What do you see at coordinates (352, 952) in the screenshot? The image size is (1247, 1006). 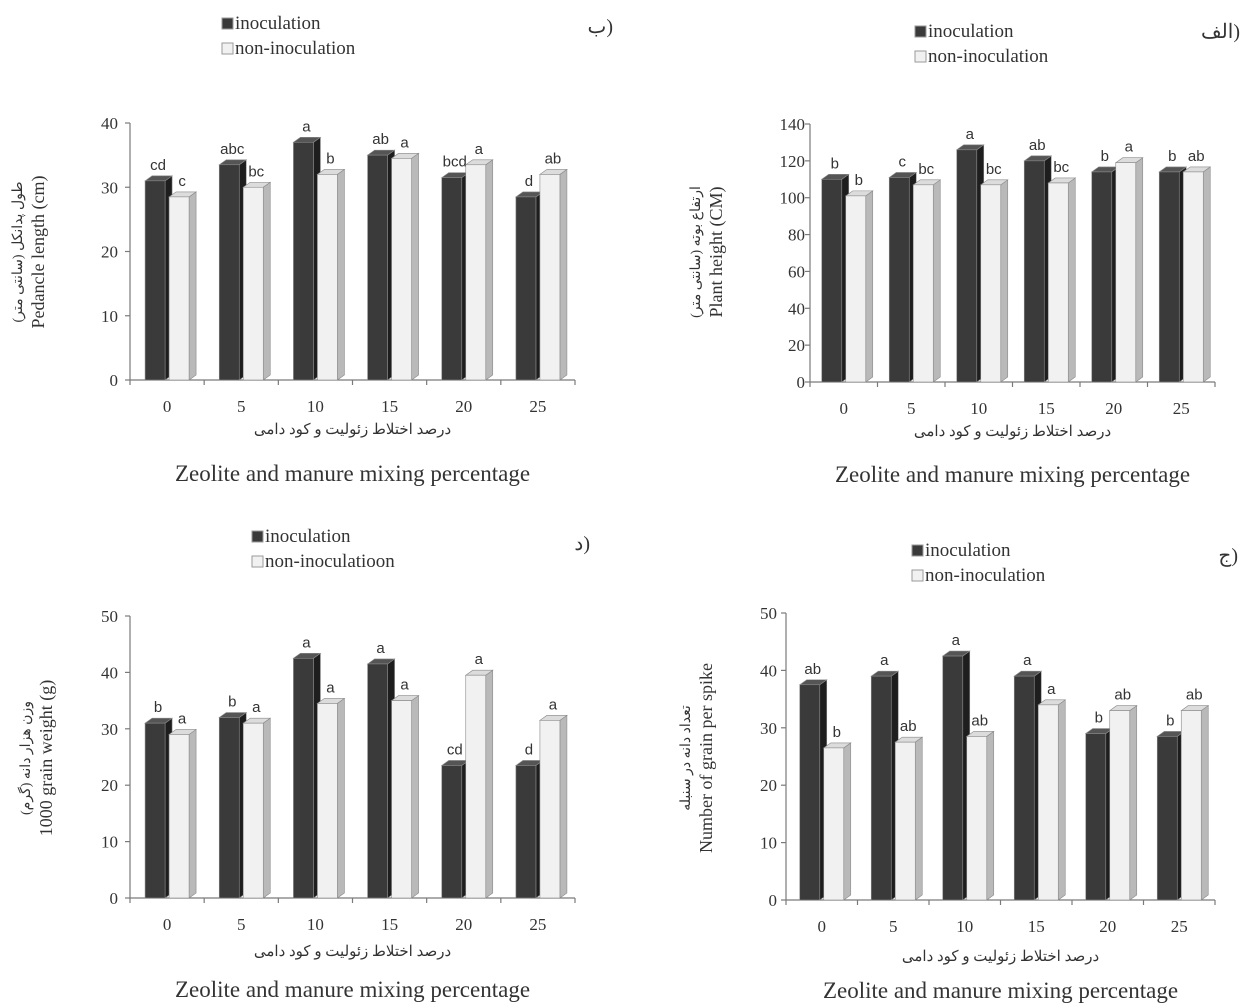 I see `x-axis-label-fa: درصد اختلاط زئولیت و کود دامی` at bounding box center [352, 952].